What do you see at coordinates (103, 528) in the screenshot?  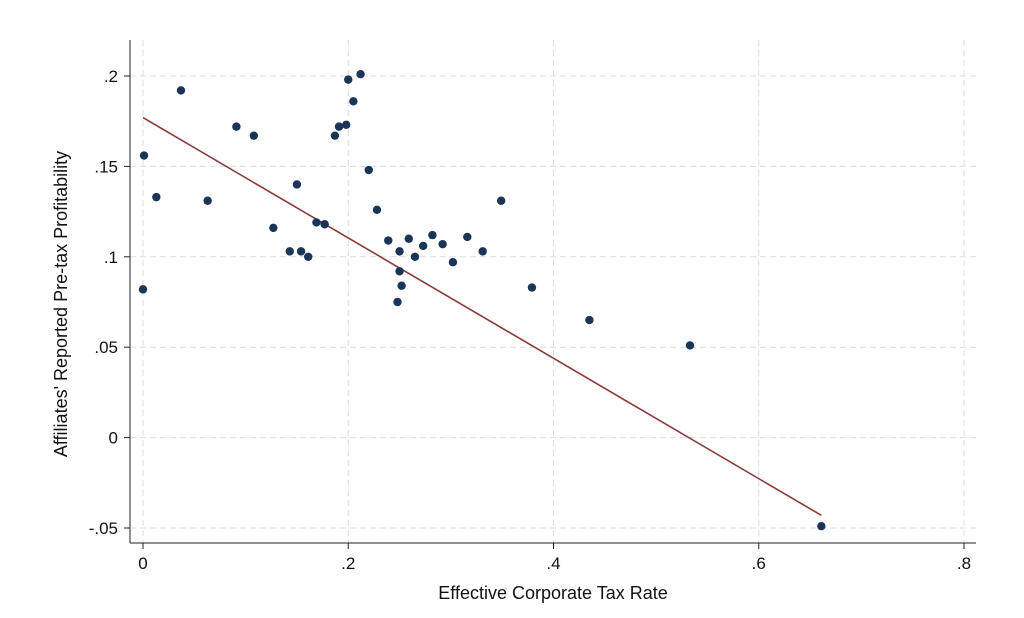 I see `y-tick-label: -.05` at bounding box center [103, 528].